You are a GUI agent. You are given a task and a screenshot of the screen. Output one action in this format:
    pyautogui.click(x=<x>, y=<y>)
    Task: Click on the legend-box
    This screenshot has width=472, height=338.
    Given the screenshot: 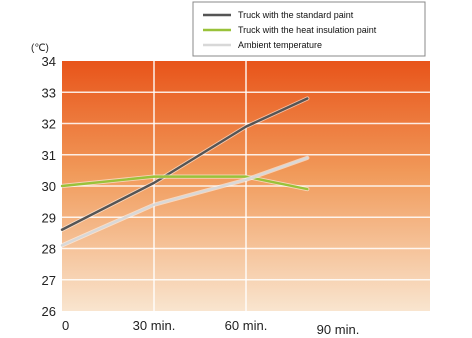 What is the action you would take?
    pyautogui.click(x=309, y=29)
    